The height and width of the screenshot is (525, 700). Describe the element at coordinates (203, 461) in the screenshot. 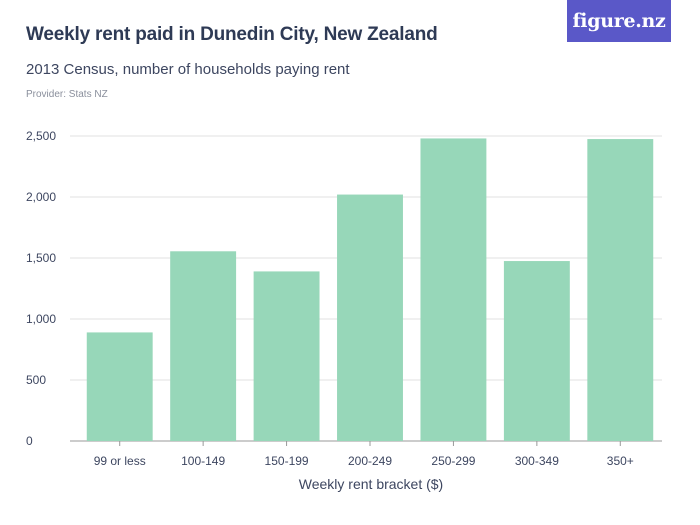

I see `x-tick-label: 100-149` at that location.